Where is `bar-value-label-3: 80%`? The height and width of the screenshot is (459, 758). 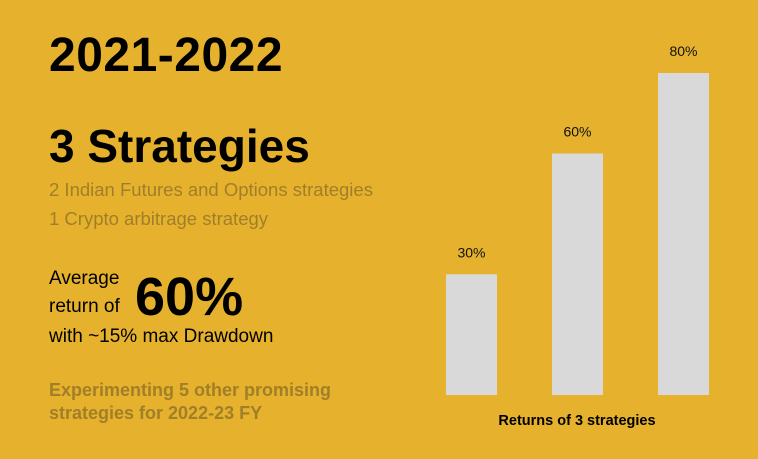
bar-value-label-3: 80% is located at coordinates (683, 51).